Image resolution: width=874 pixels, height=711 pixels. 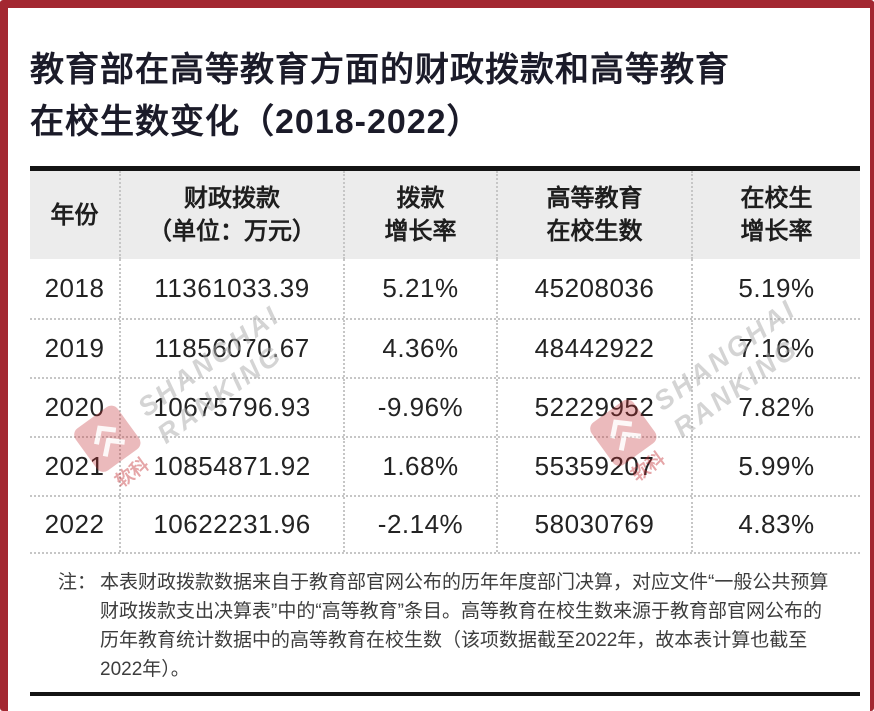 I want to click on cell-appropriation-growth: 5.21%, so click(x=421, y=288).